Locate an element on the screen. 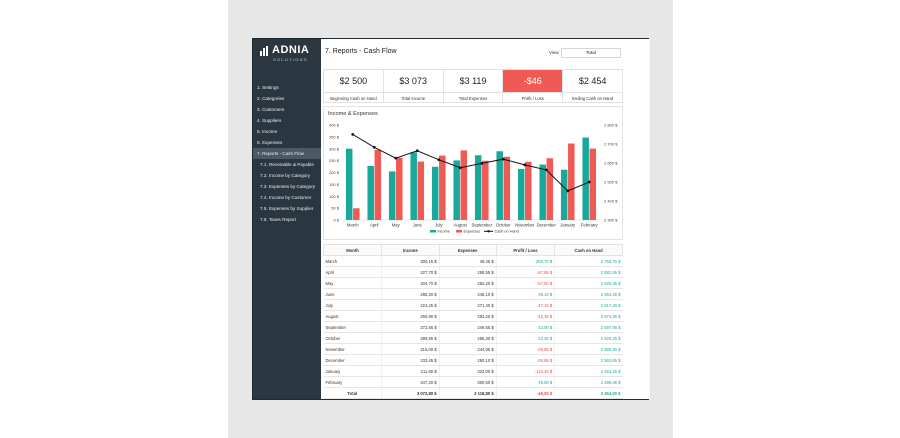 The width and height of the screenshot is (900, 438). sidebar-item-7: 7.1. Receivable & Payable is located at coordinates (287, 164).